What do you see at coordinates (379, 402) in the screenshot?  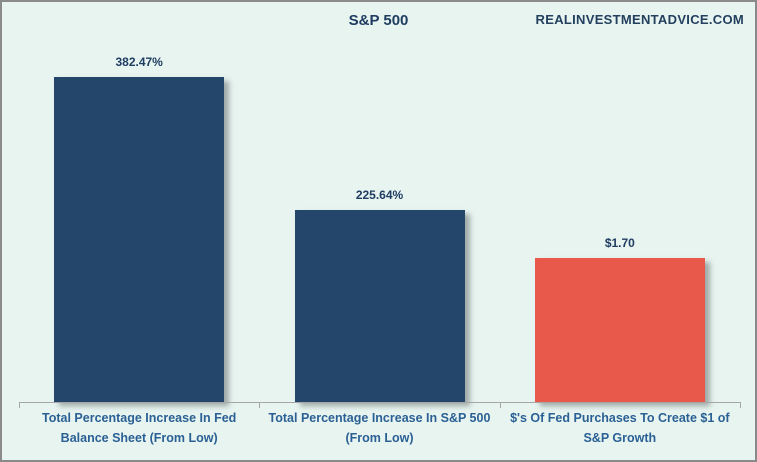 I see `x-axis-line` at bounding box center [379, 402].